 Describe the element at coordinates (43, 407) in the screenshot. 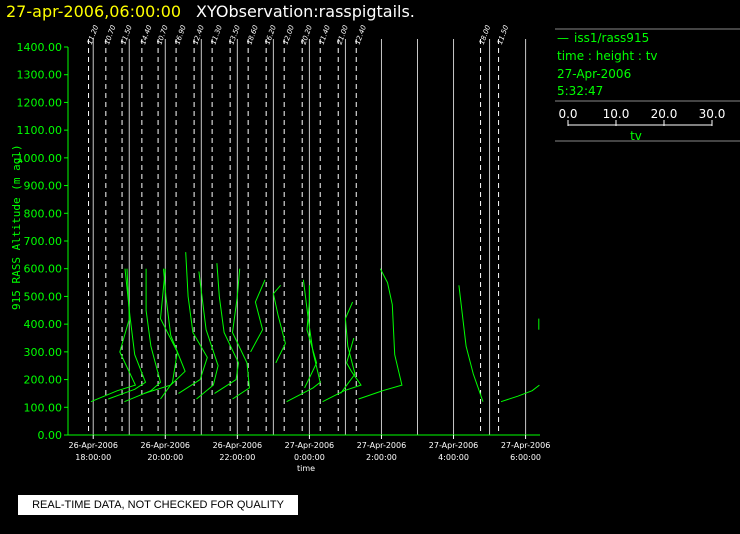

I see `y-tick-label: 100.00` at that location.